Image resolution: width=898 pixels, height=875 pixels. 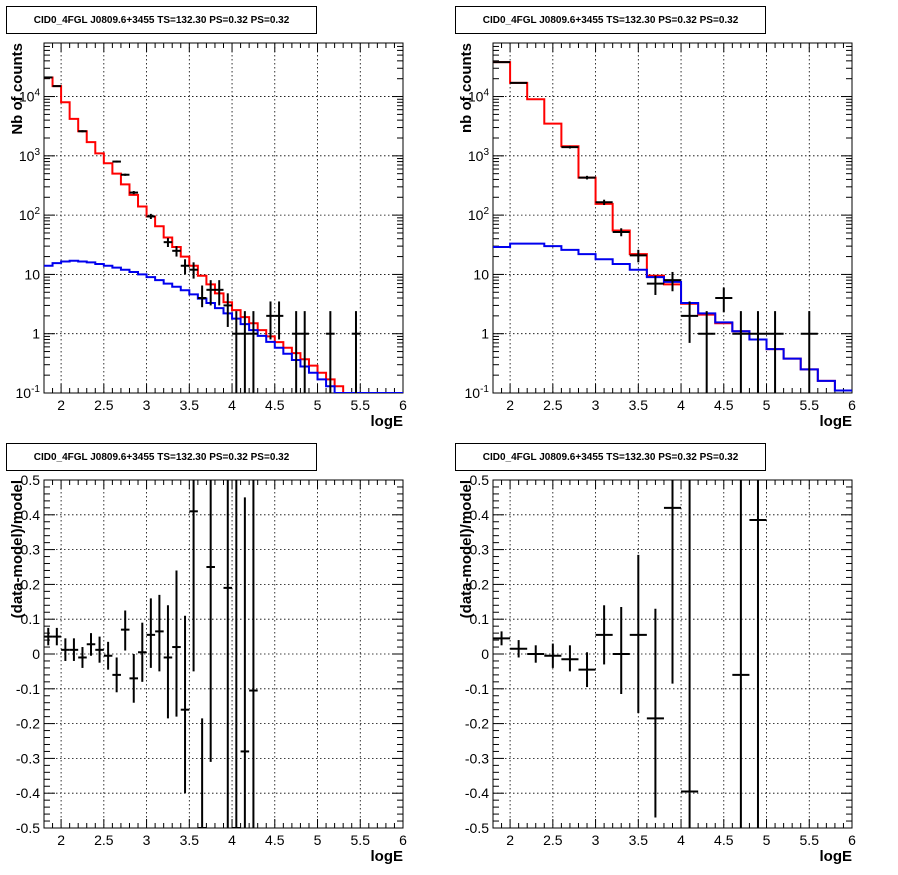 What do you see at coordinates (485, 654) in the screenshot?
I see `y-tick-label: 0` at bounding box center [485, 654].